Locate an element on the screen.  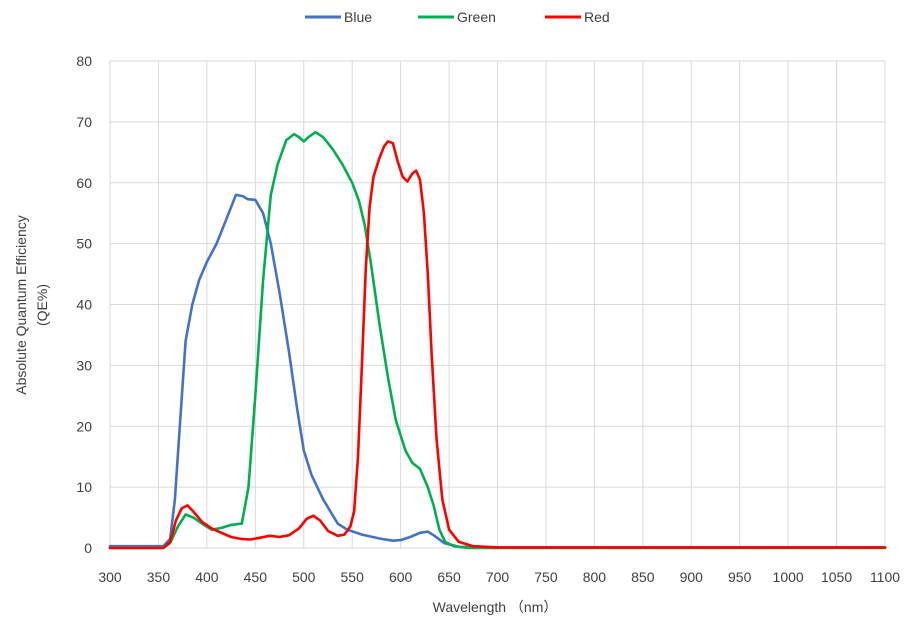
y-tick-label: 40 is located at coordinates (84, 305).